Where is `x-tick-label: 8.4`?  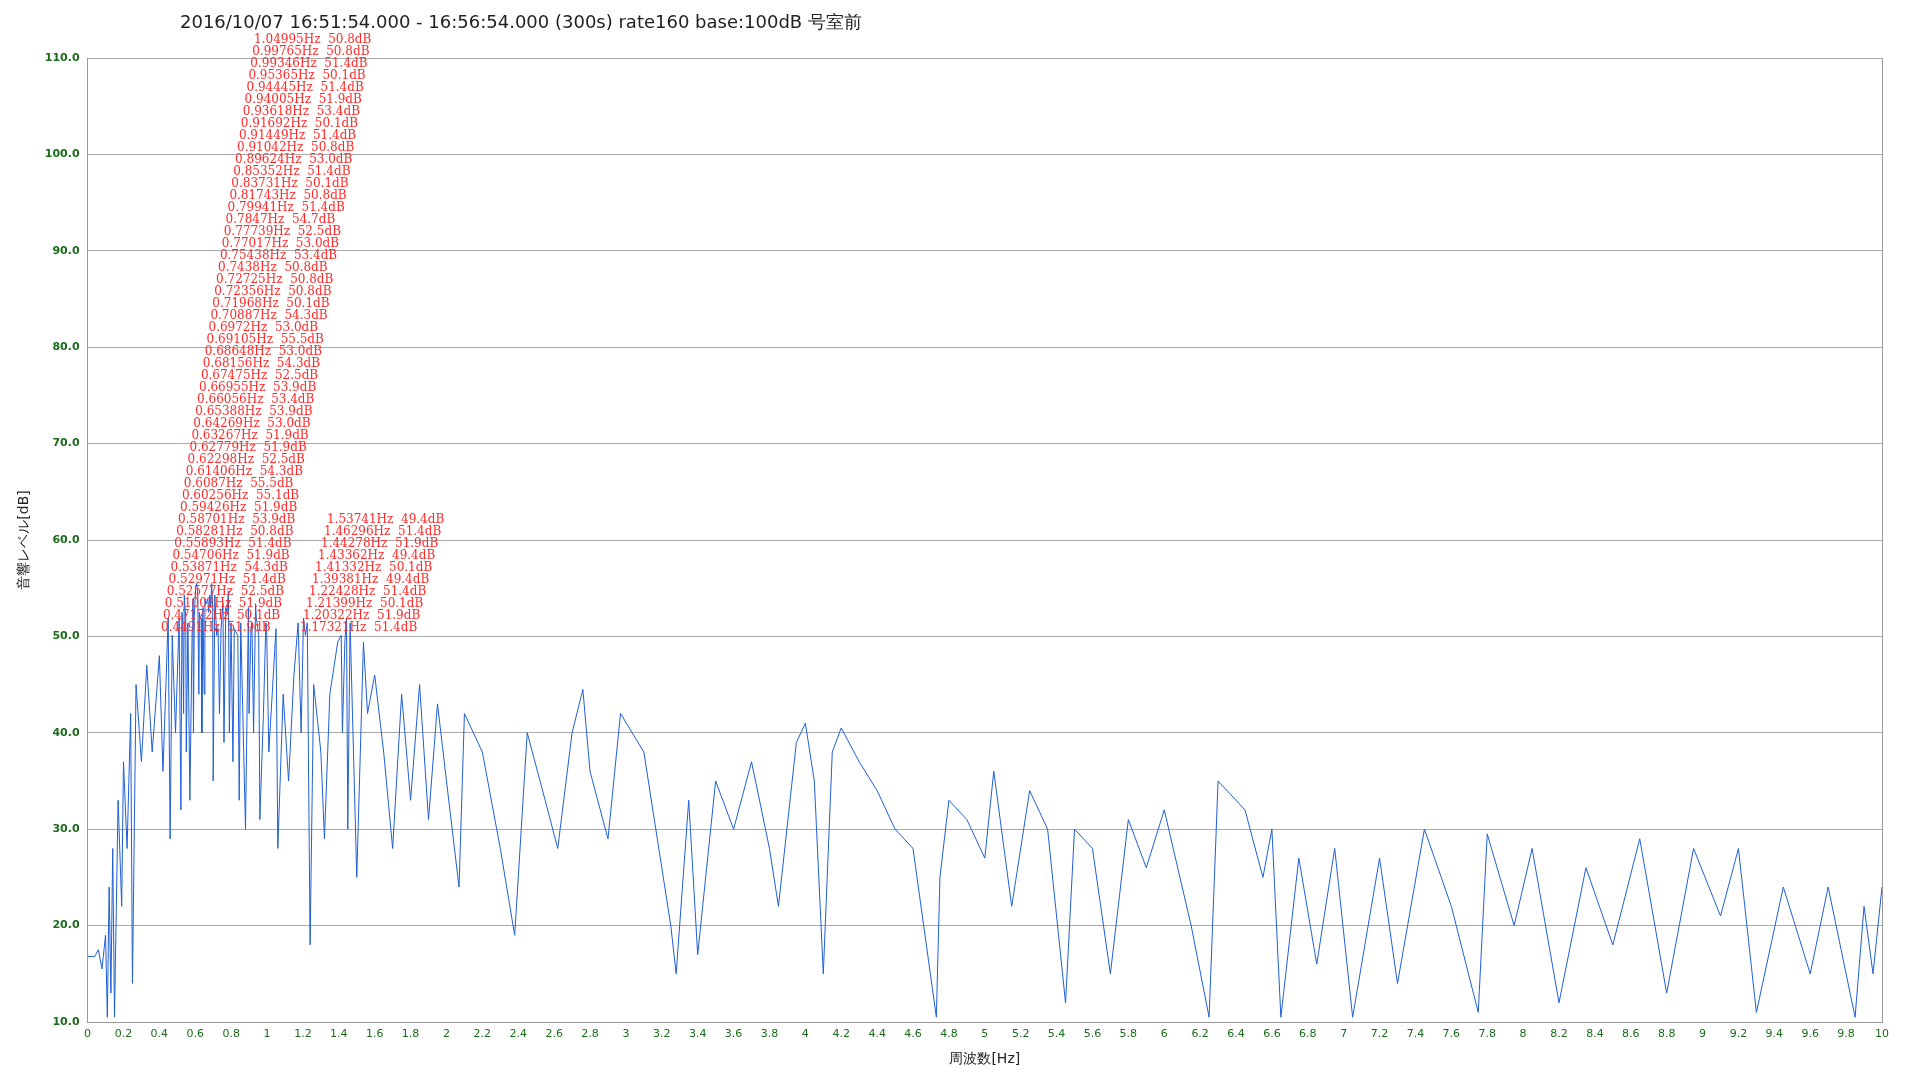 x-tick-label: 8.4 is located at coordinates (1595, 1034).